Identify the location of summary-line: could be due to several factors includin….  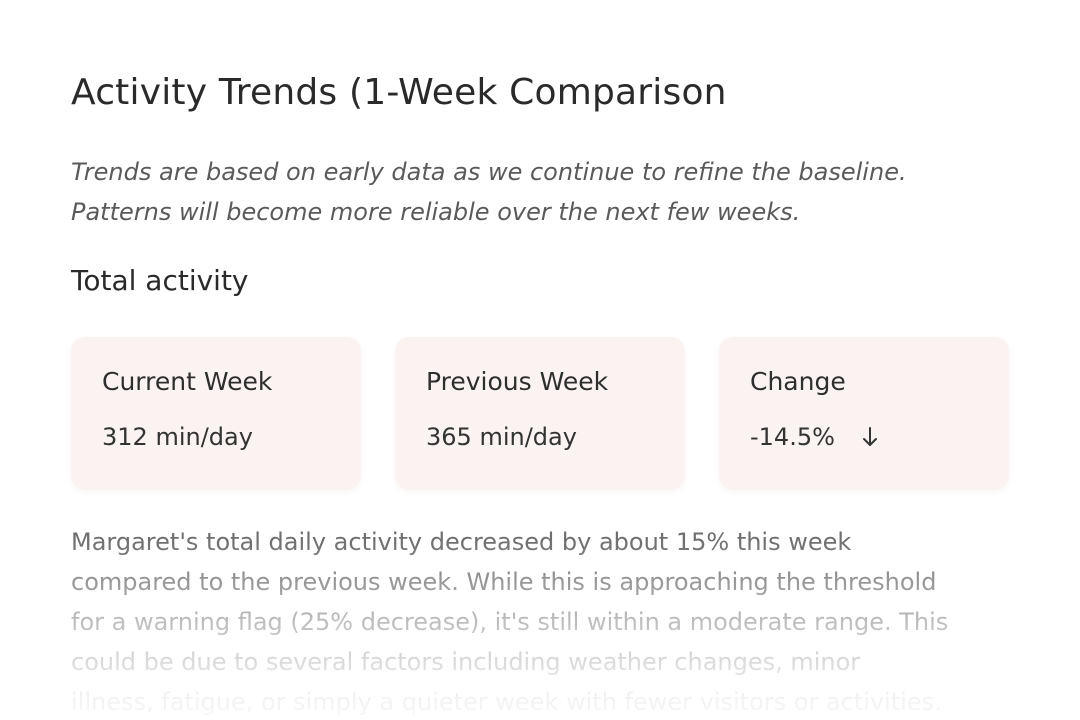
(466, 662).